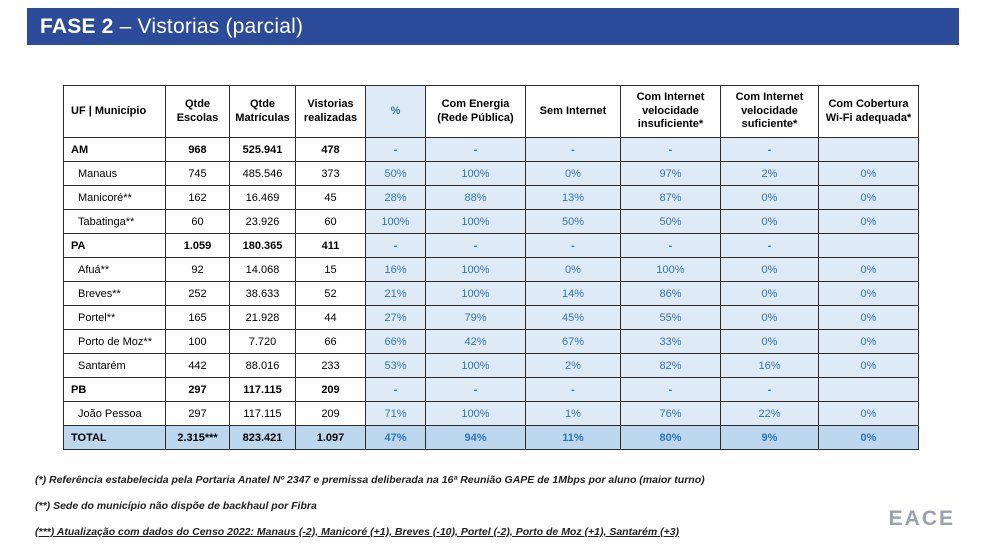  I want to click on cell-value: 53%, so click(395, 365).